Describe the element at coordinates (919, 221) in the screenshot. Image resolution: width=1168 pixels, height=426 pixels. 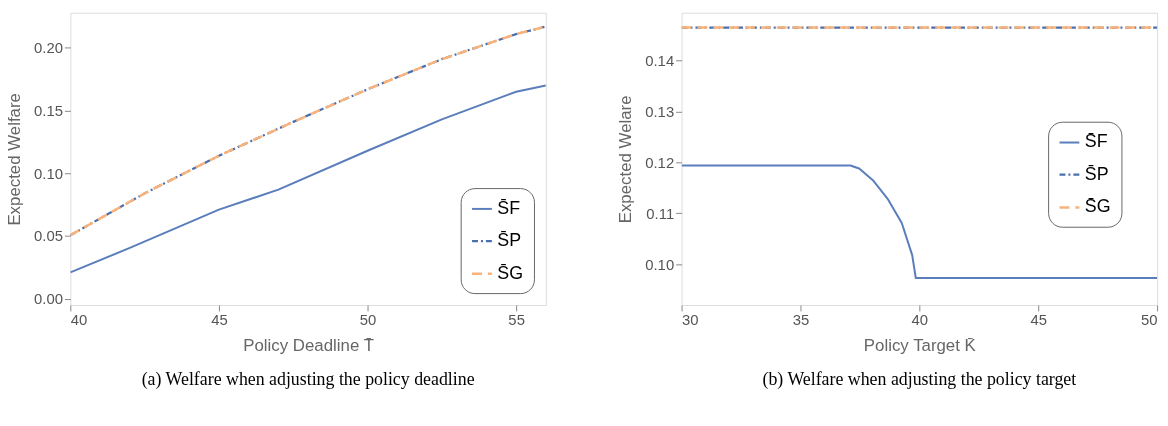
I see `line-series` at that location.